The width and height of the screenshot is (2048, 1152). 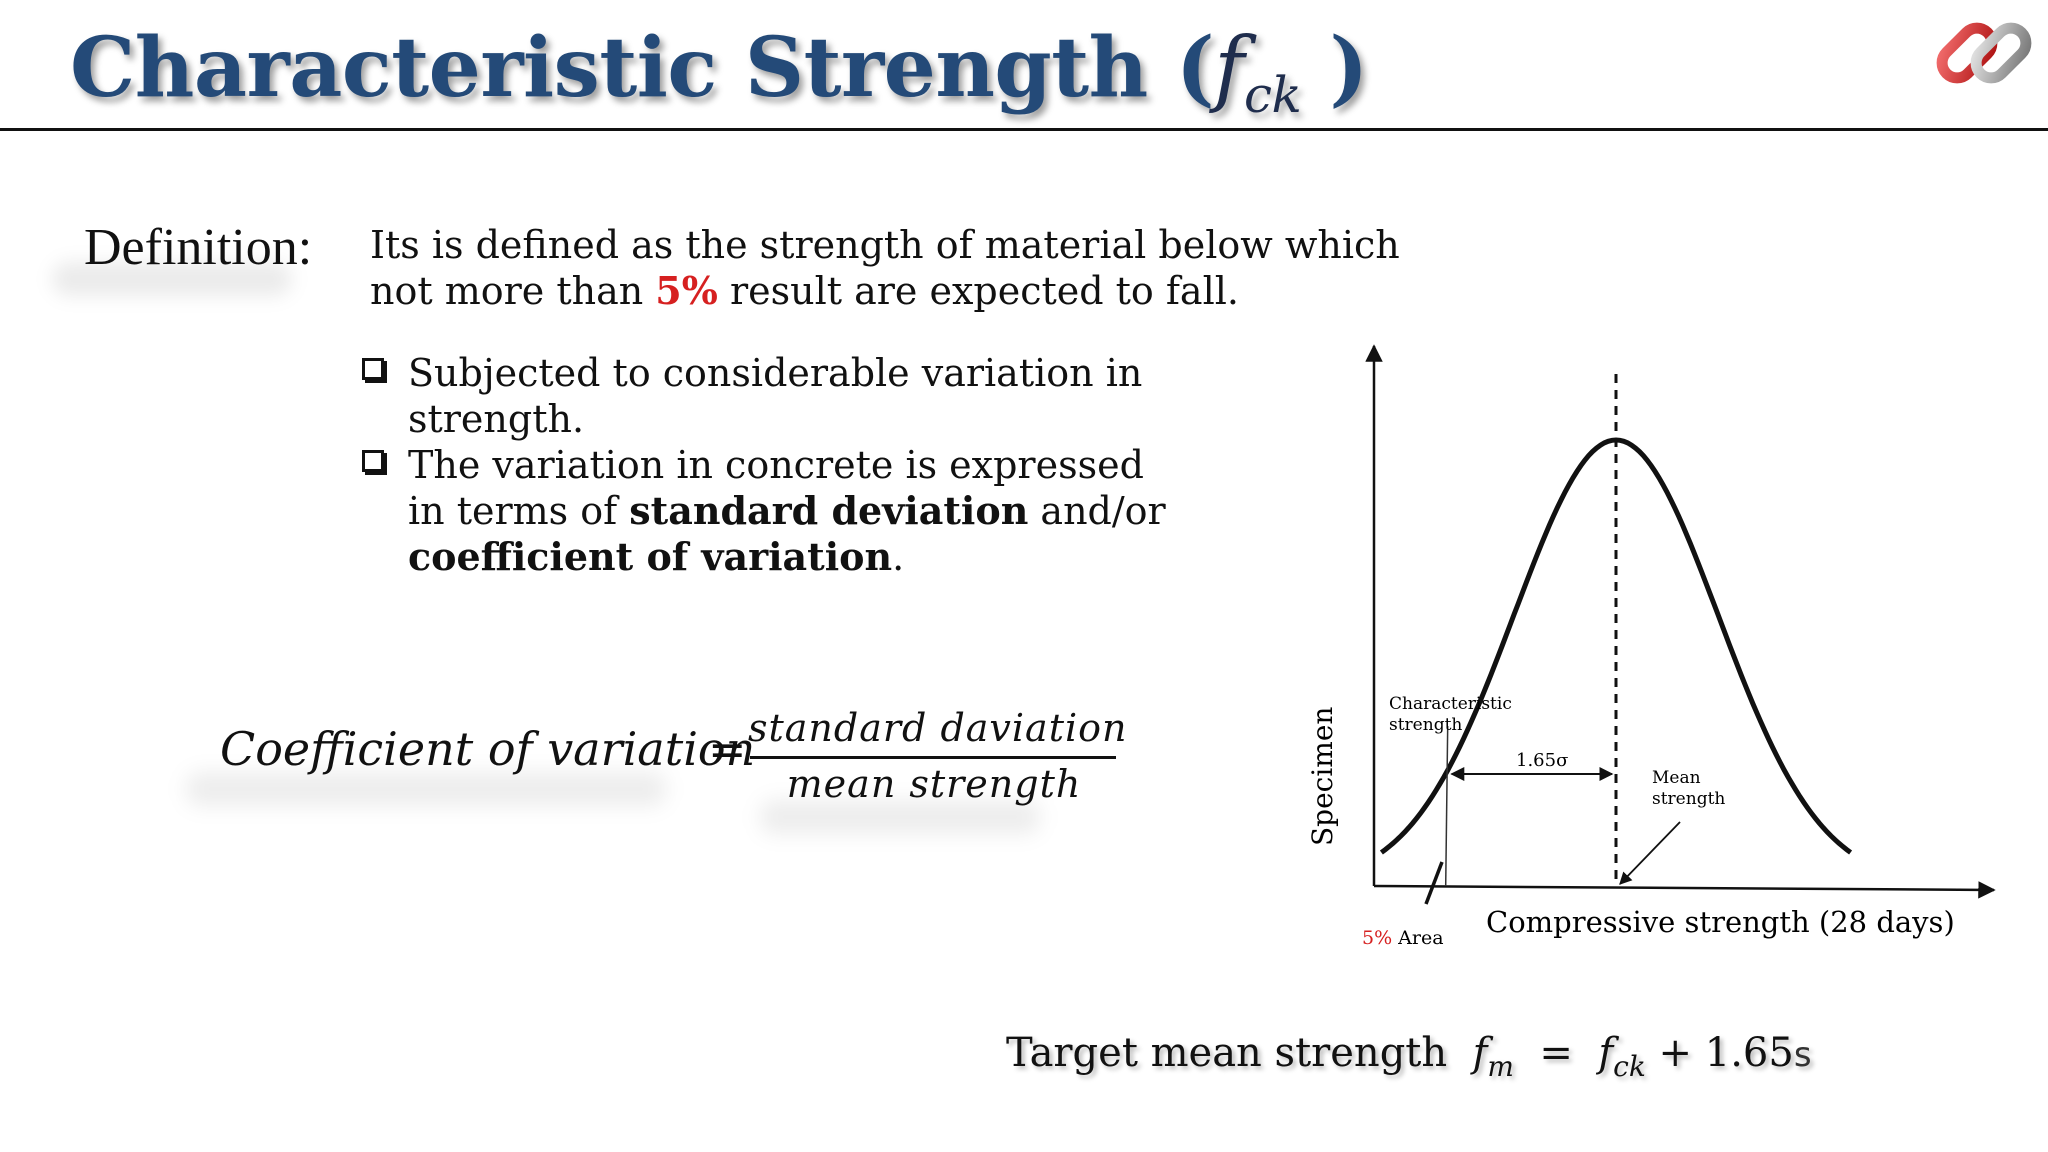 I want to click on title-text: Characteristic Strength, so click(x=609, y=68).